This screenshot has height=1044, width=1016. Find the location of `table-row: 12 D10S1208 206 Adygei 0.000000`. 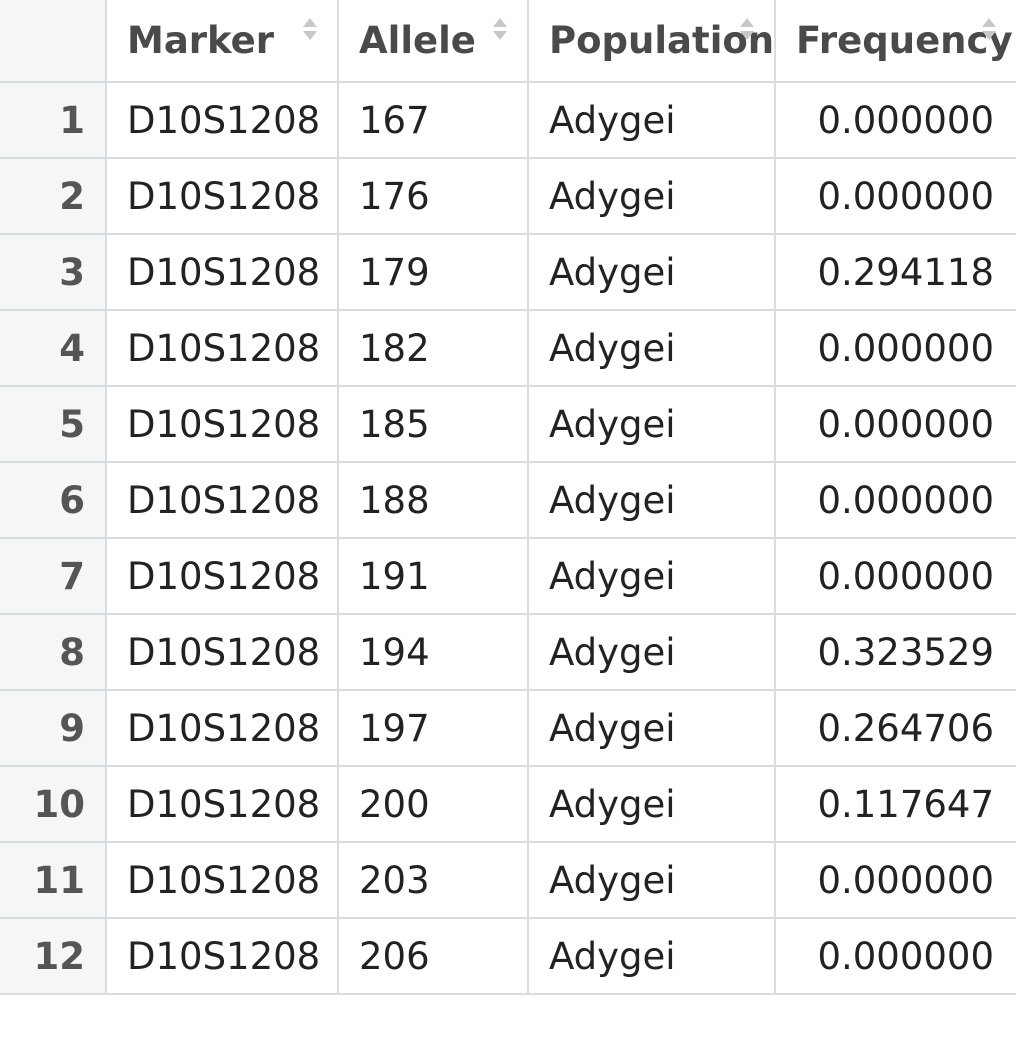

table-row: 12 D10S1208 206 Adygei 0.000000 is located at coordinates (508, 956).